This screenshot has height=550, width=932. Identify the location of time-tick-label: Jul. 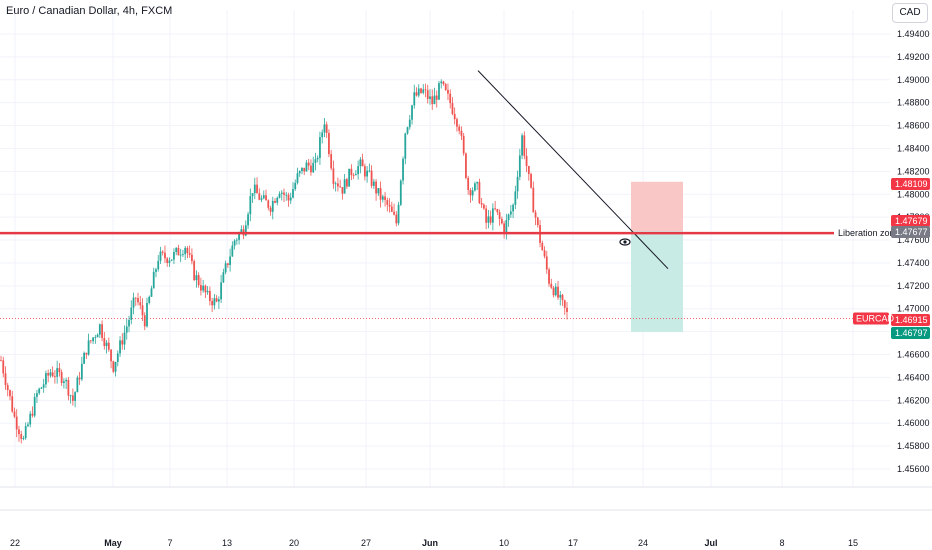
(710, 543).